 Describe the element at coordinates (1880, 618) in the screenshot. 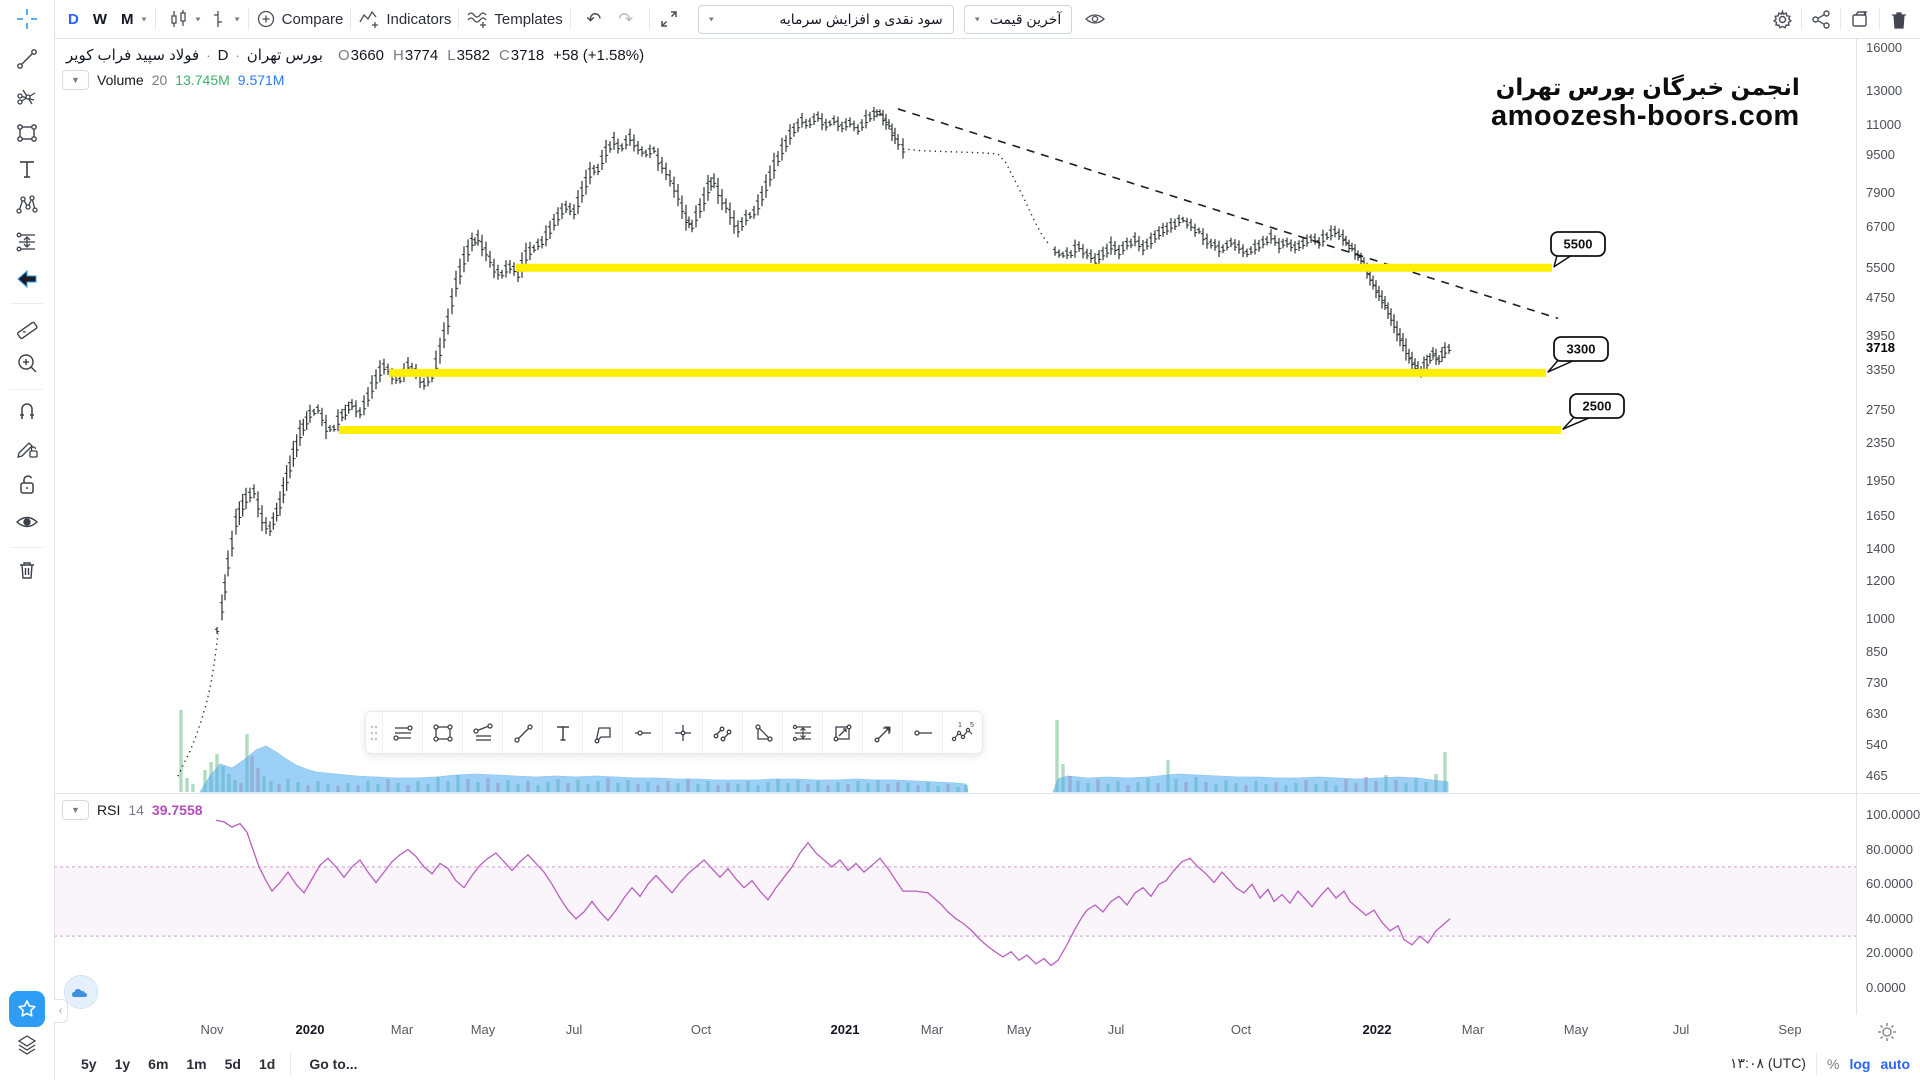

I see `price-tick-label: 1000` at that location.